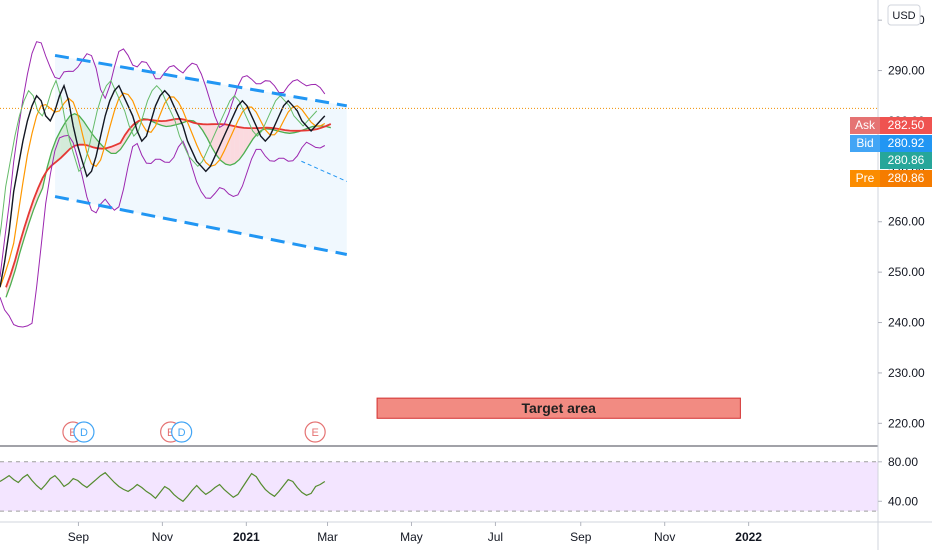  I want to click on price-tag-ask: Ask 282.50, so click(891, 125).